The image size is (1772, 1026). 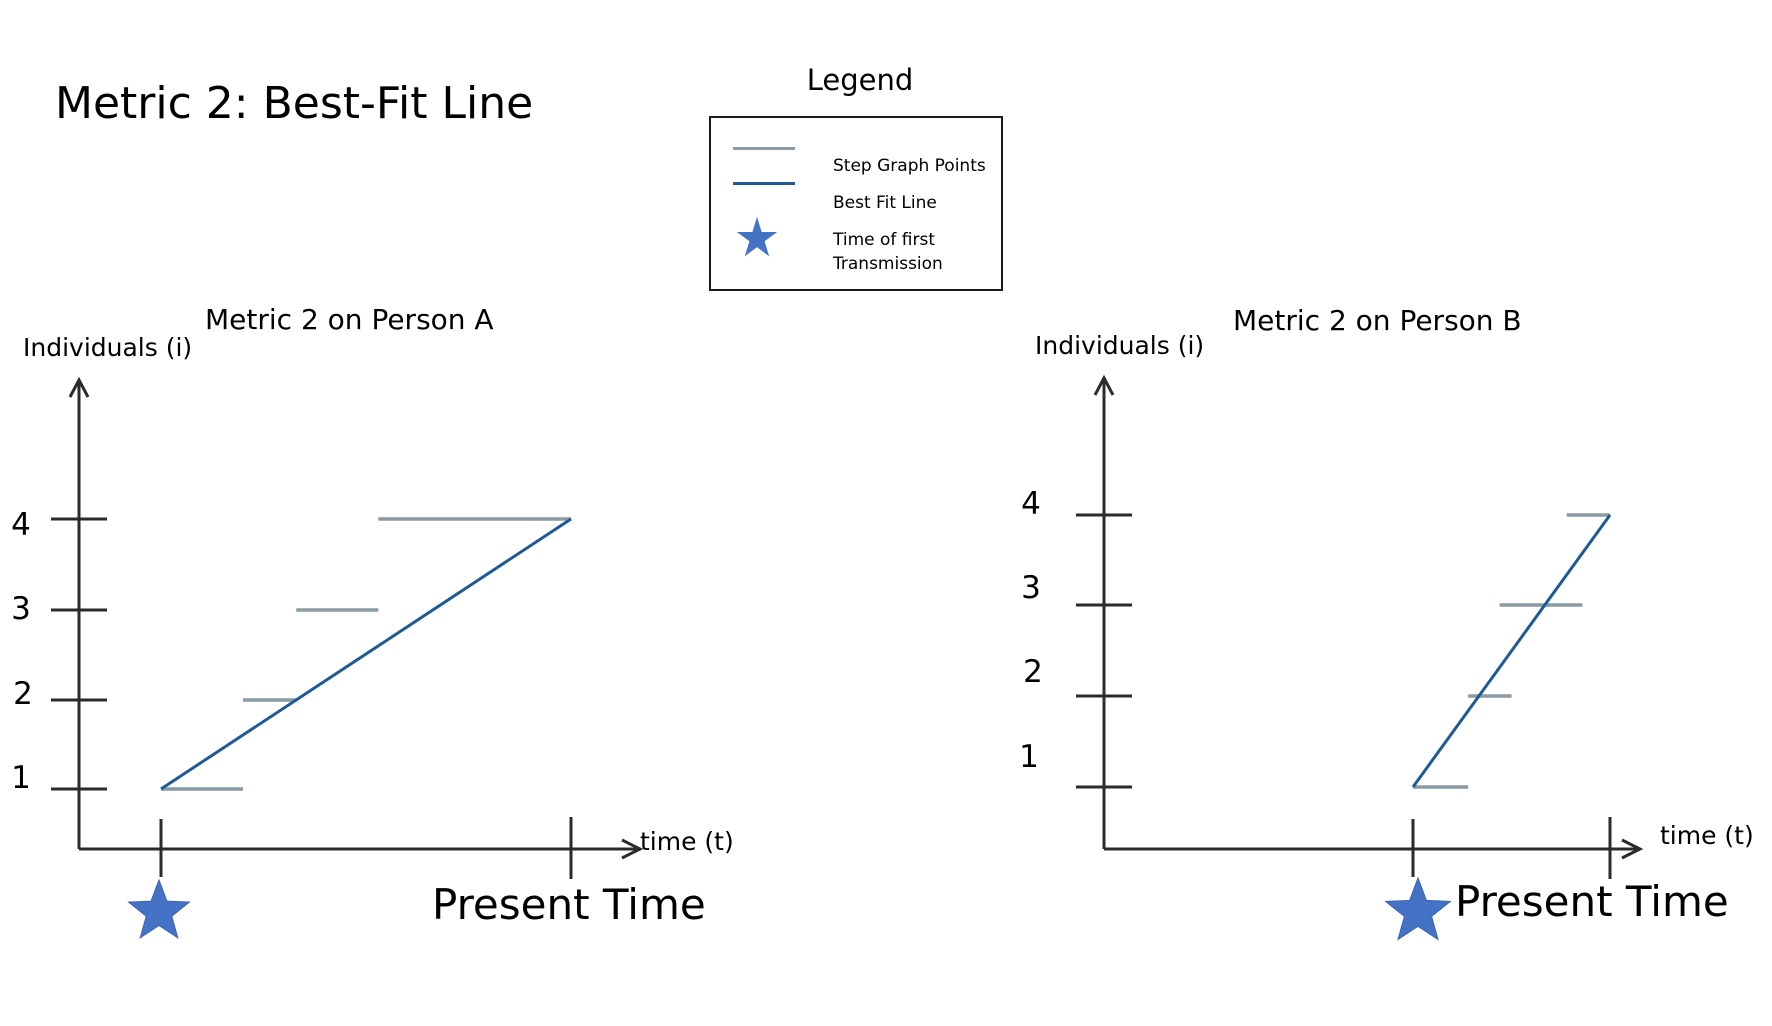 I want to click on chart-b-ytick-4: 4, so click(x=1031, y=504).